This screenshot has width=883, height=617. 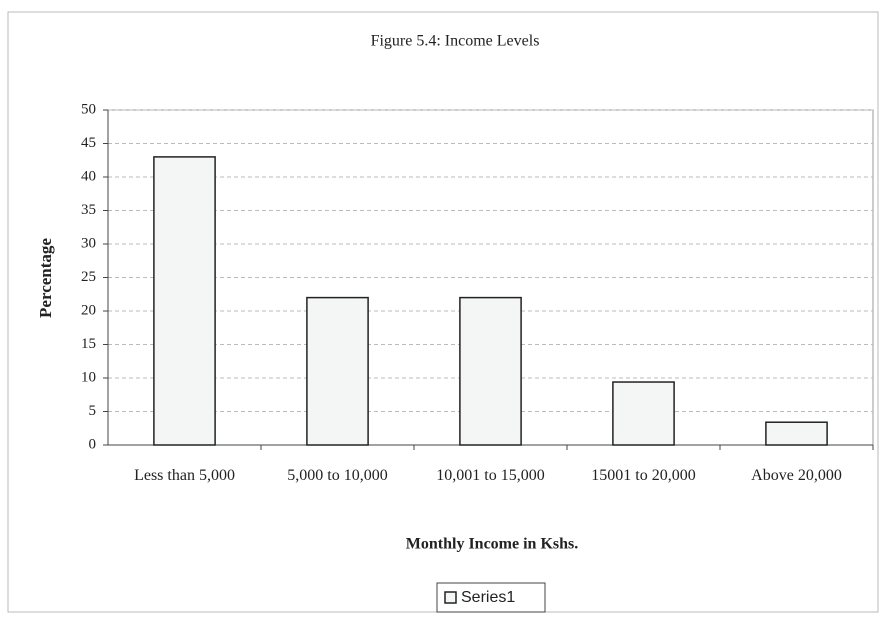 I want to click on y-tick-label: 5, so click(x=93, y=411).